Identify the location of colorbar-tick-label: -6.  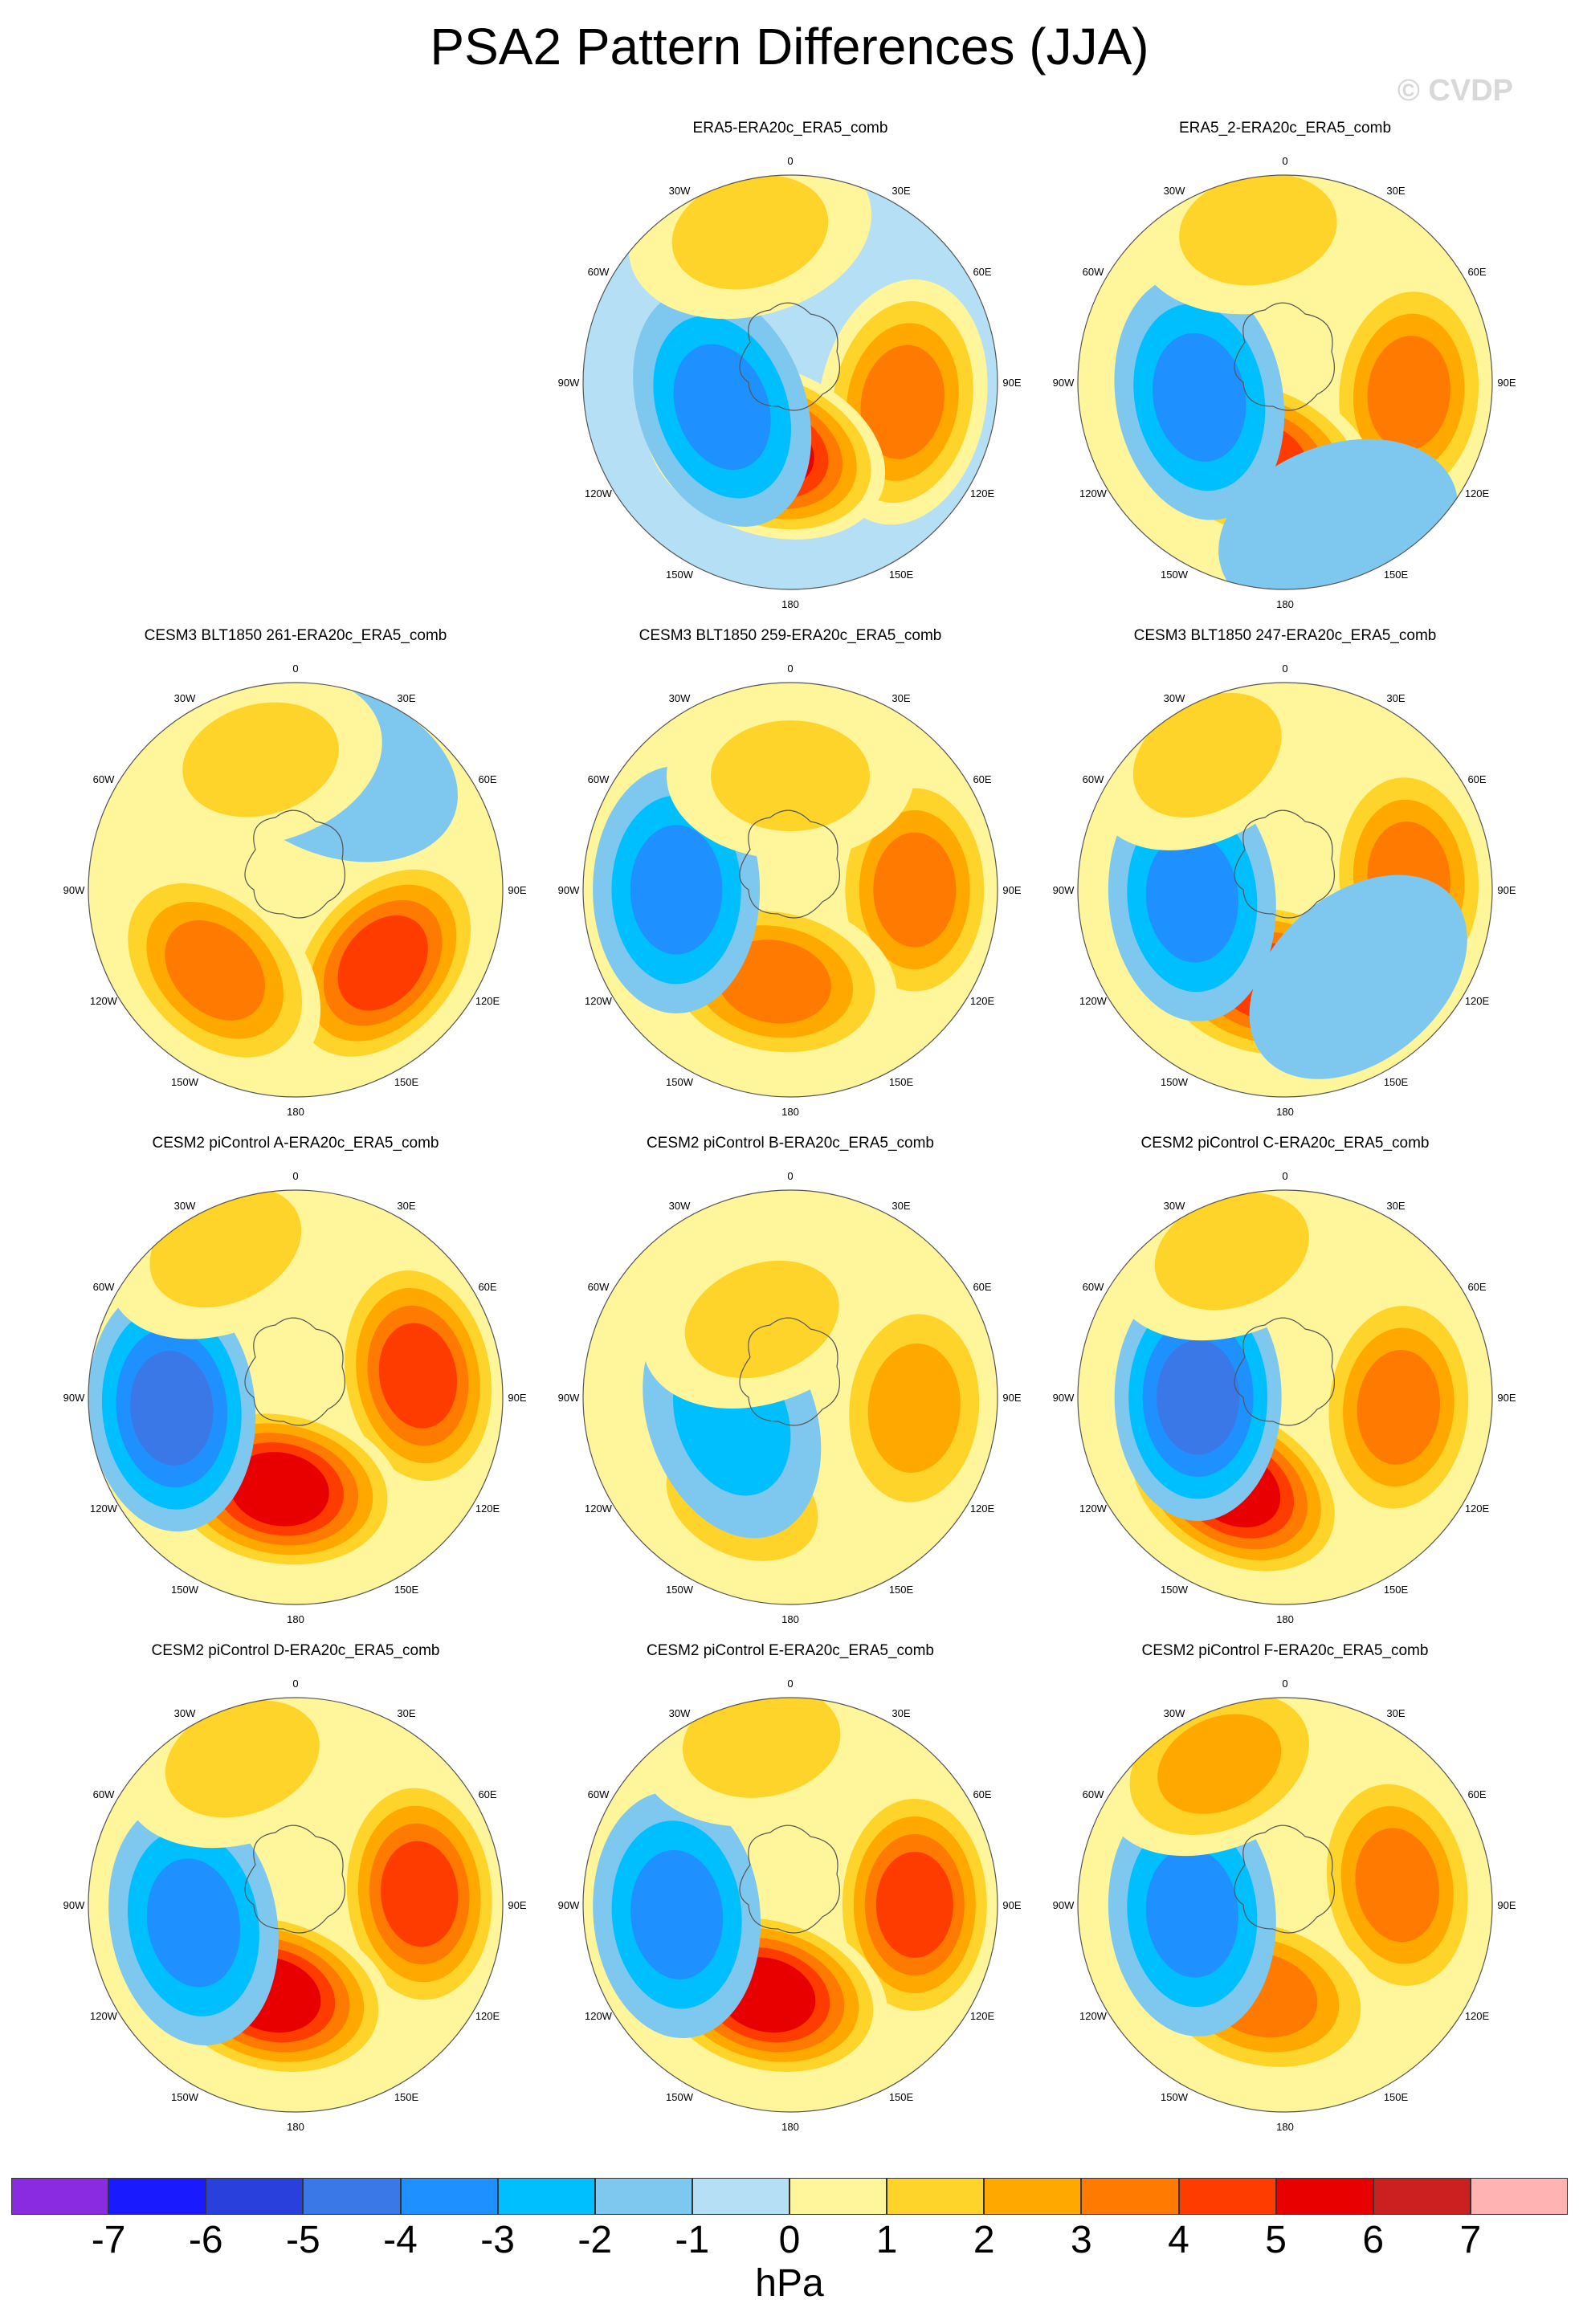
(205, 2240).